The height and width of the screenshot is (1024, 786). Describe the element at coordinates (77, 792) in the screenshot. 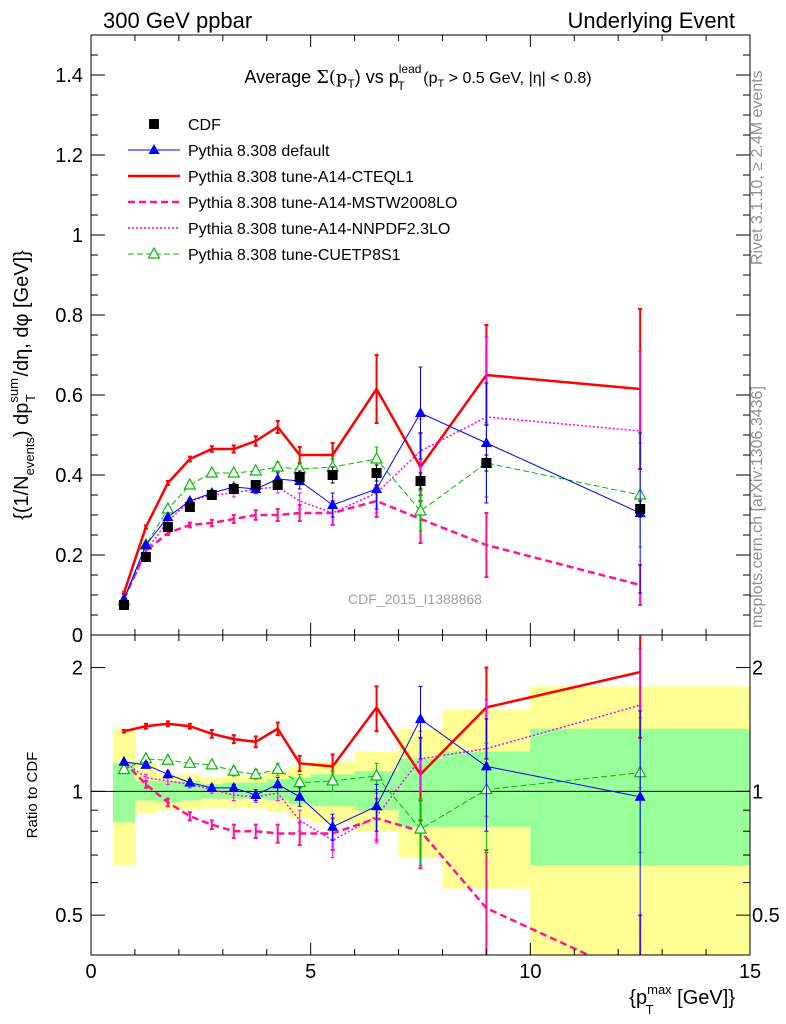

I see `ratio-y-tick-label: 1` at that location.